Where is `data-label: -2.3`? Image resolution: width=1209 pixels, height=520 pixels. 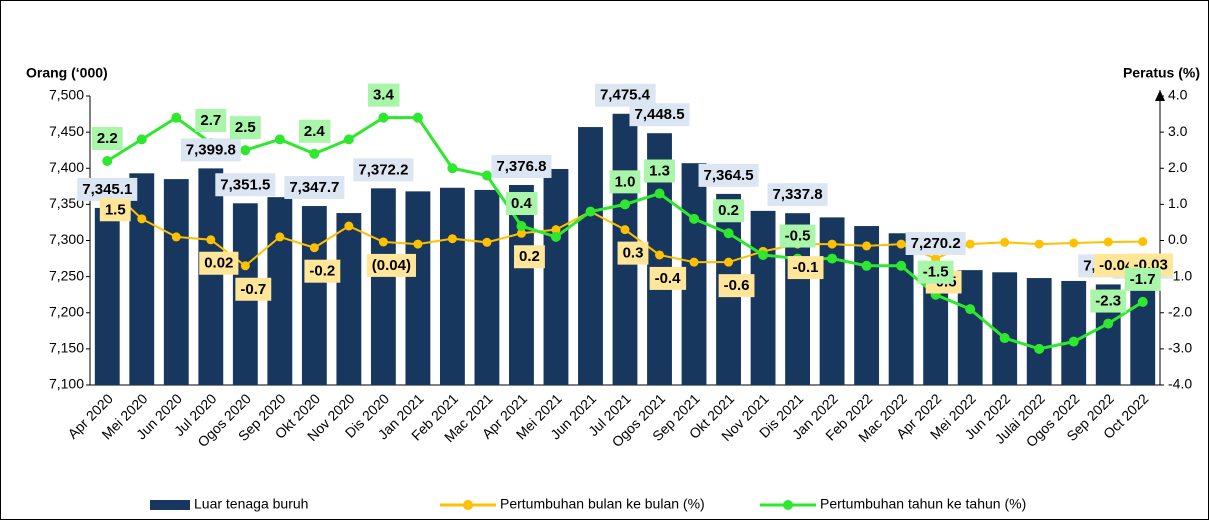
data-label: -2.3 is located at coordinates (1108, 301).